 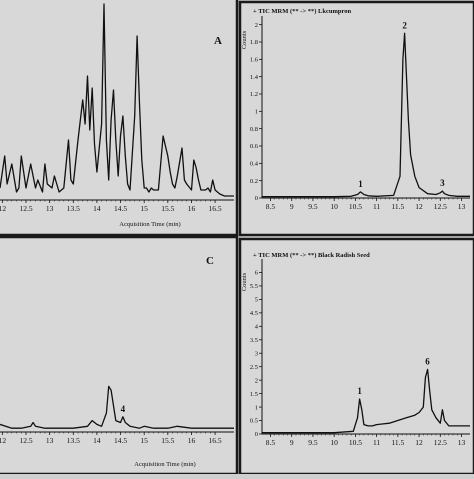 I want to click on y-tick-label: 3.5, so click(x=254, y=340).